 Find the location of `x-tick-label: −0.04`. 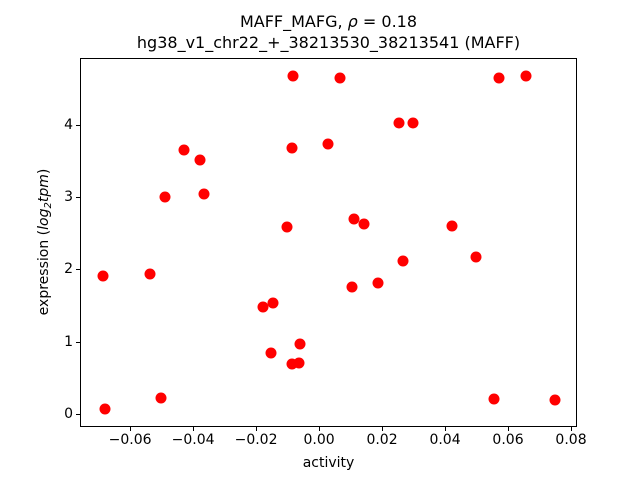

x-tick-label: −0.04 is located at coordinates (193, 440).